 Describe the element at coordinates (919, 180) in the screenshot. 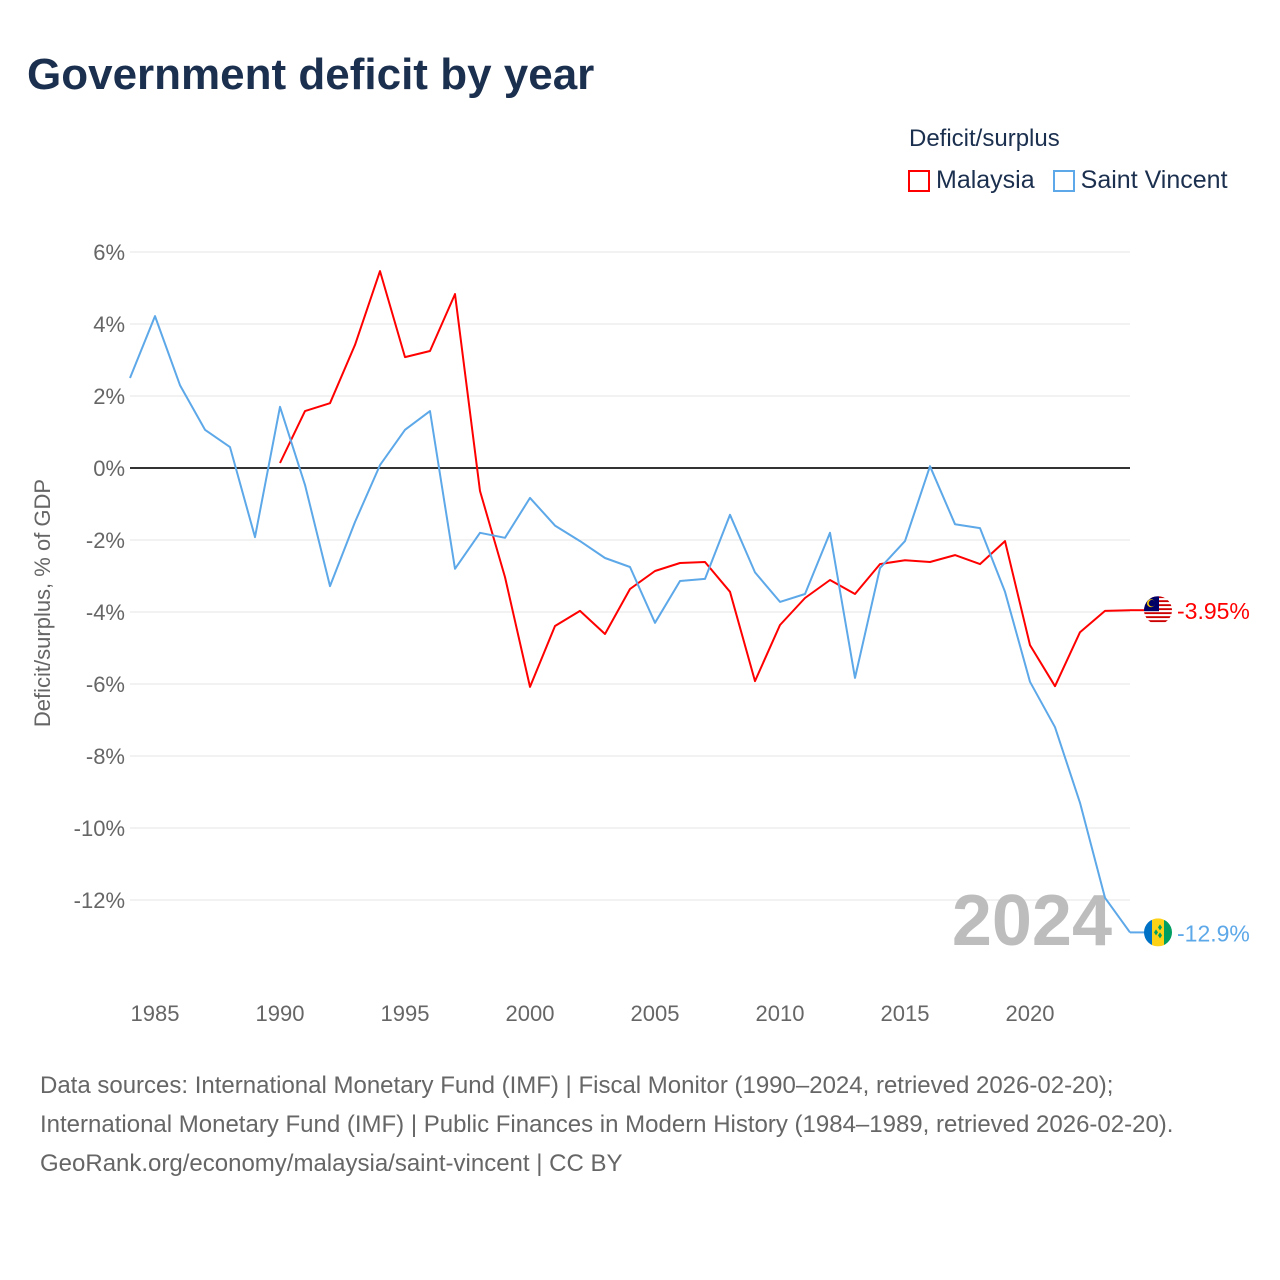

I see `legend-swatch-malaysia` at that location.